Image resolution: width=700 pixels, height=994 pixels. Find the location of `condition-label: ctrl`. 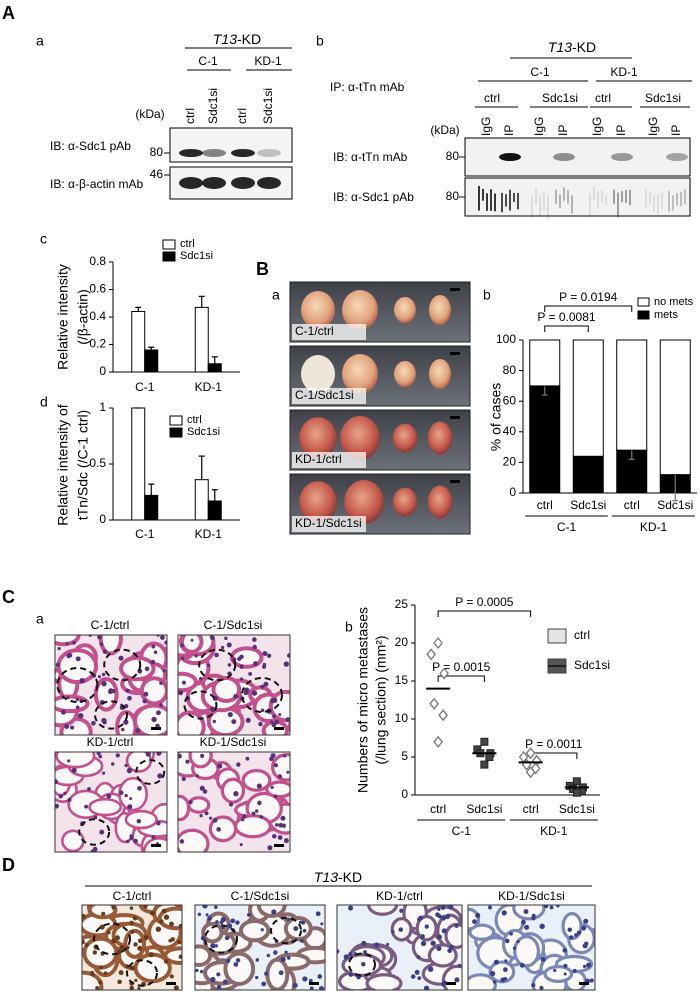

condition-label: ctrl is located at coordinates (603, 98).